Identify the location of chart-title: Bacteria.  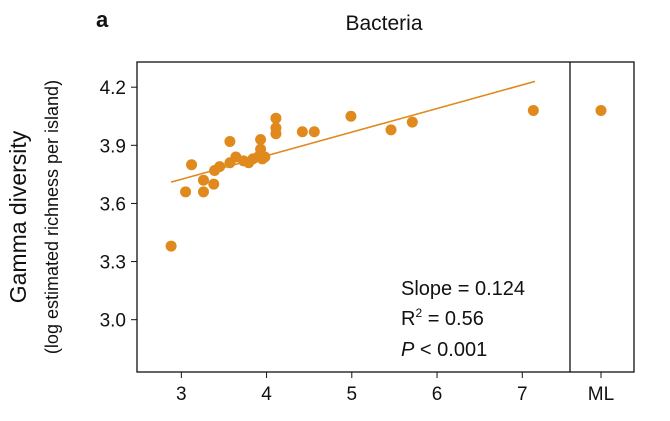
(383, 23).